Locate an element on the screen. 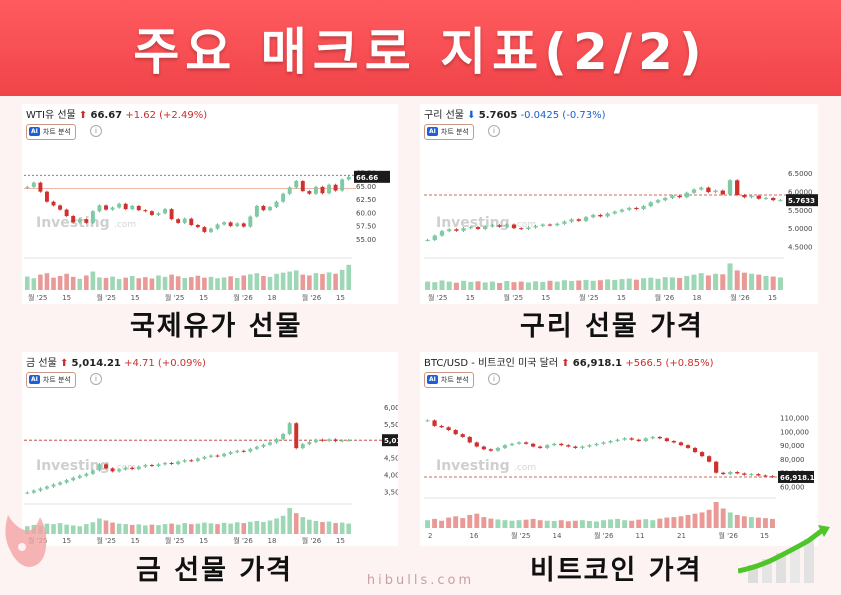  growth-chart-icon is located at coordinates (784, 554).